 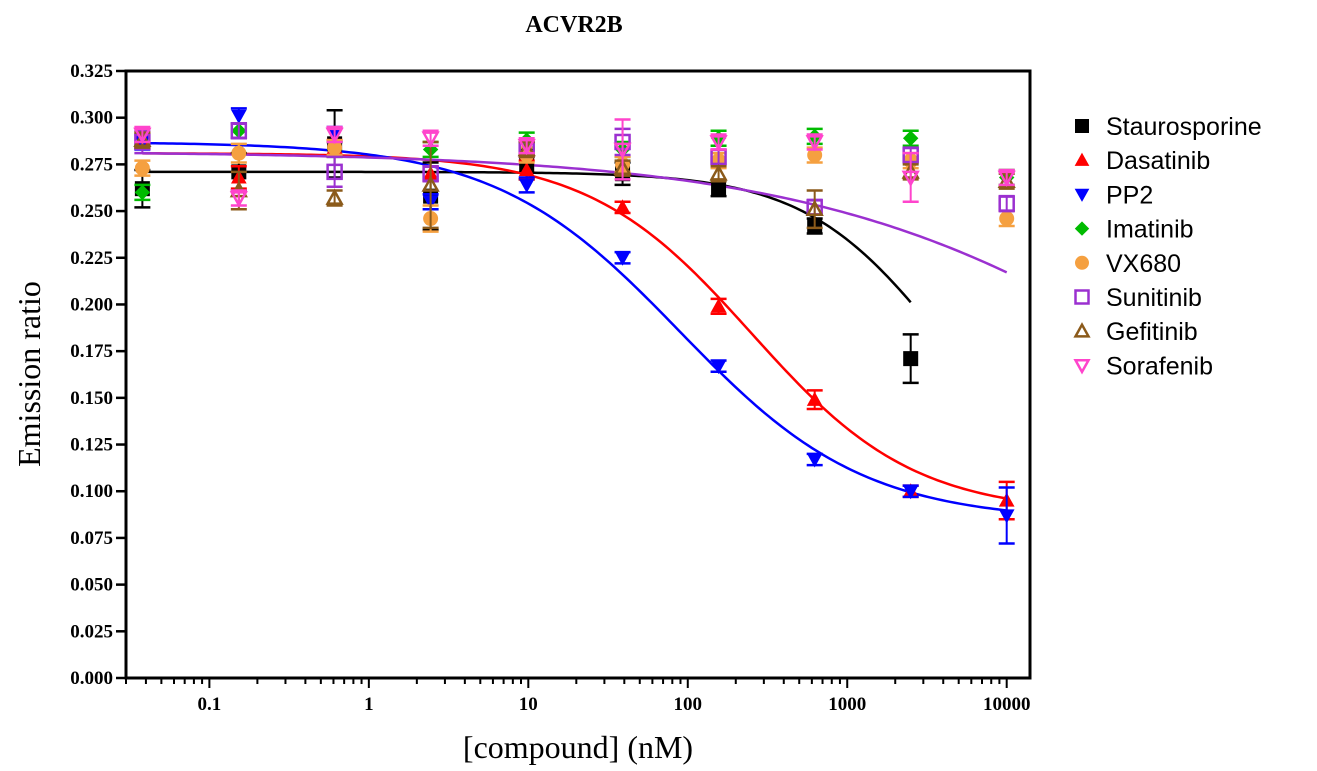 What do you see at coordinates (91, 164) in the screenshot?
I see `y-tick-label: 0.275` at bounding box center [91, 164].